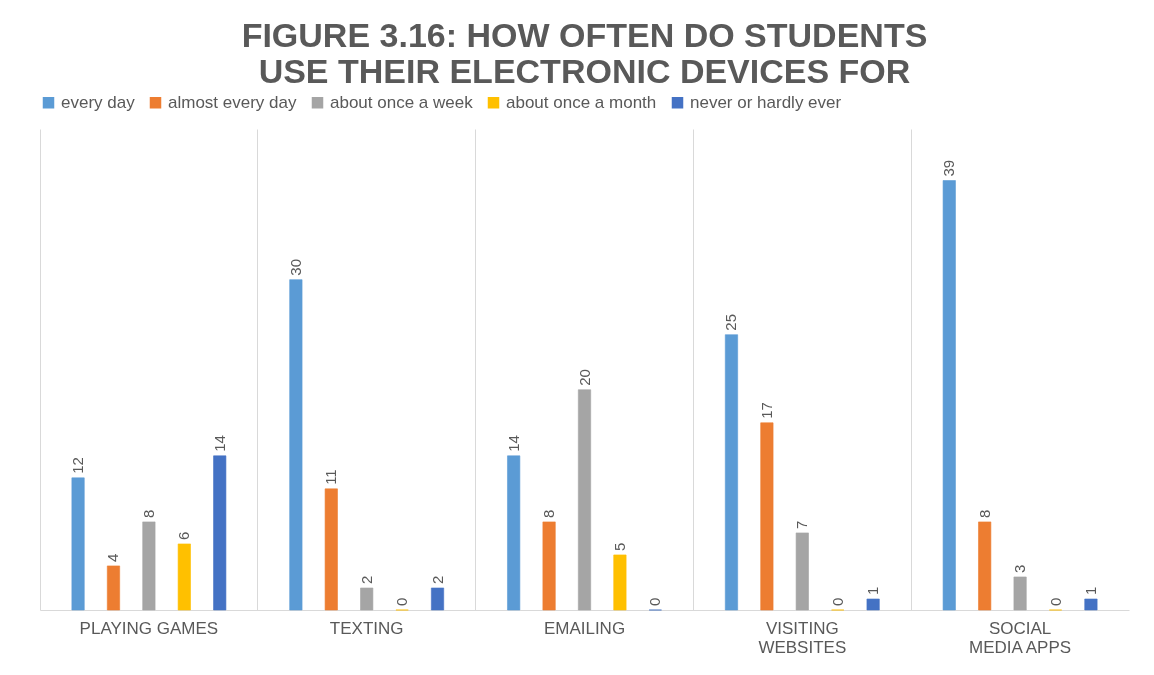 The image size is (1154, 675). Describe the element at coordinates (584, 628) in the screenshot. I see `x-tick-label: EMAILING` at that location.